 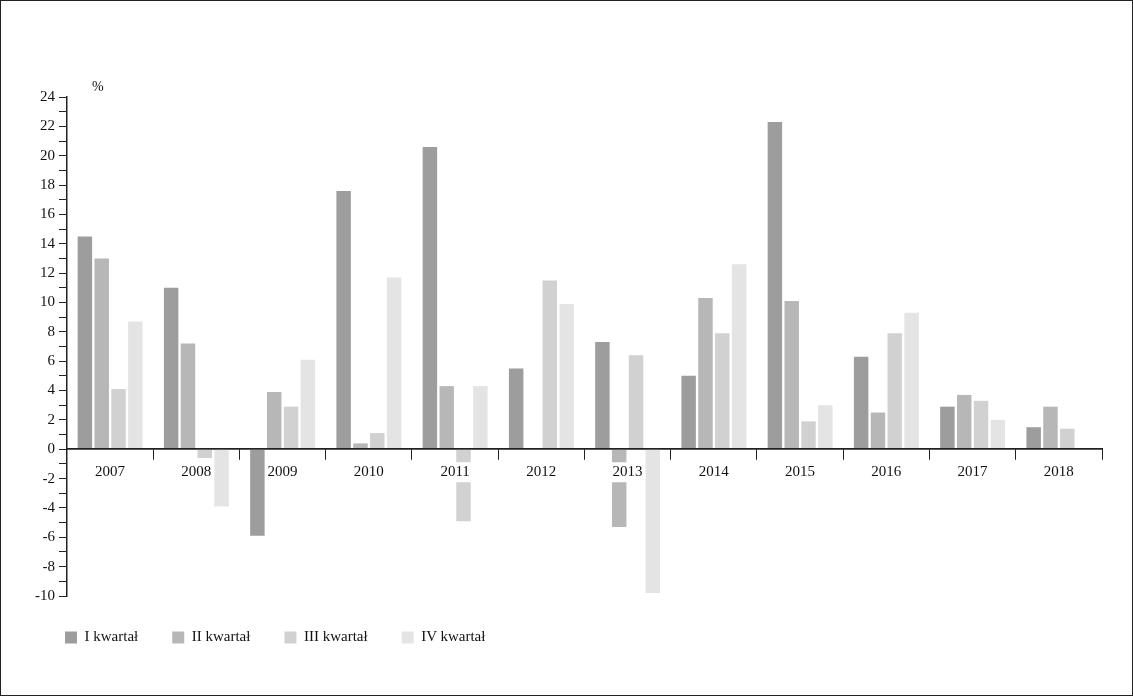 What do you see at coordinates (45, 594) in the screenshot?
I see `y-tick-label: -10` at bounding box center [45, 594].